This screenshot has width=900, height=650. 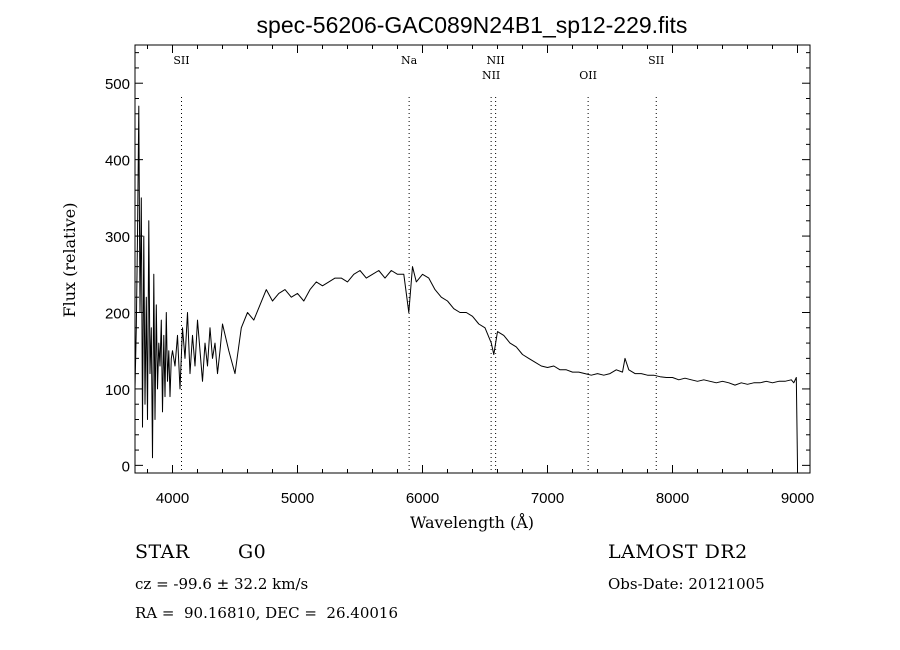 I want to click on redshift-text: cz = -99.6 ± 32.2 km/s, so click(x=222, y=584).